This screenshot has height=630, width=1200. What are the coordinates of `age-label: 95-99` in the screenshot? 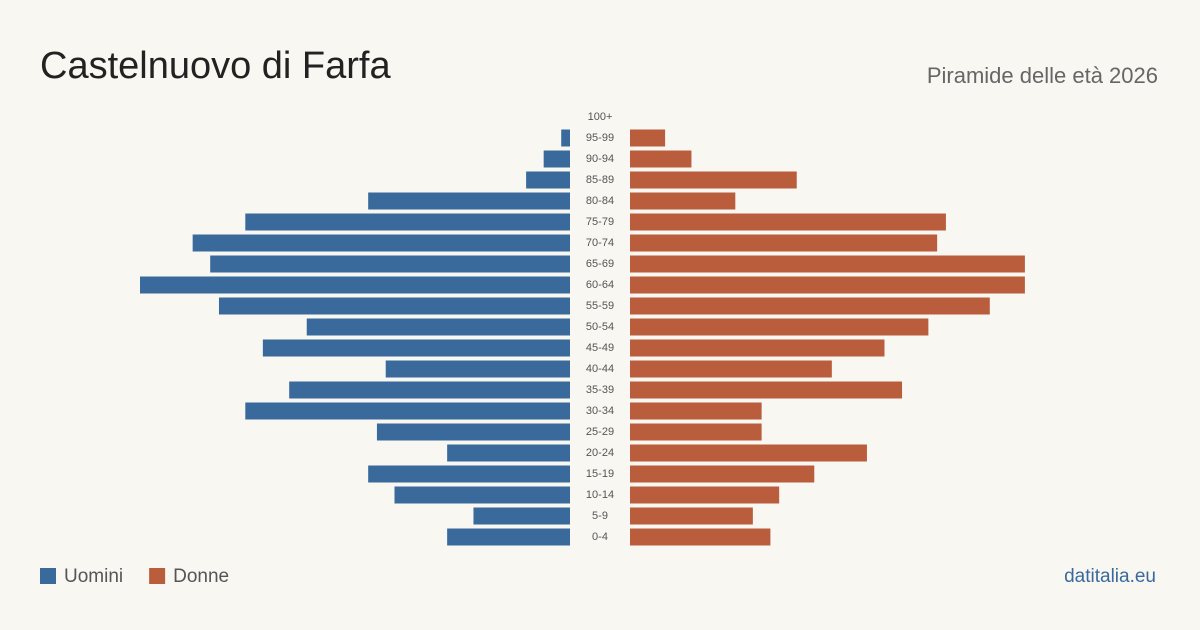 It's located at (600, 138).